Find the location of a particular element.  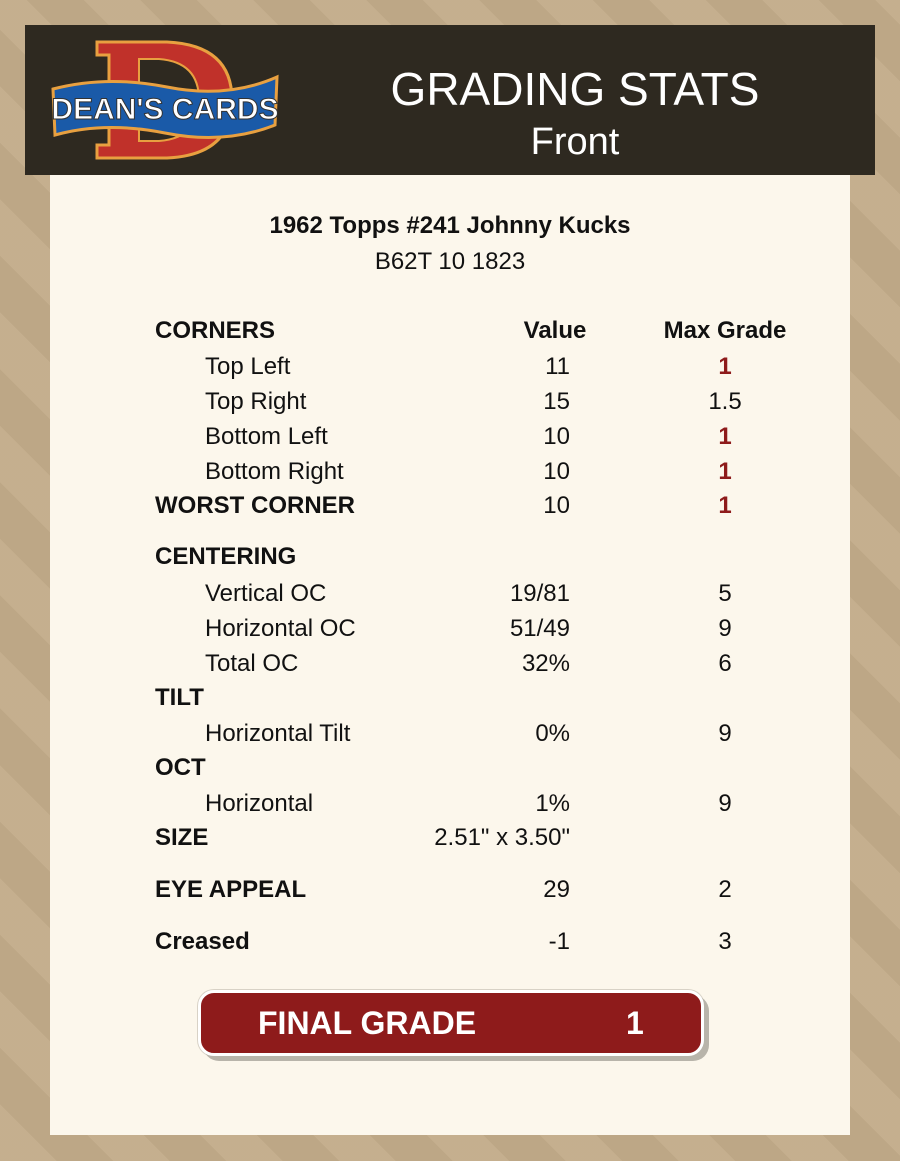

row-label: Horizontal Tilt is located at coordinates (278, 733).